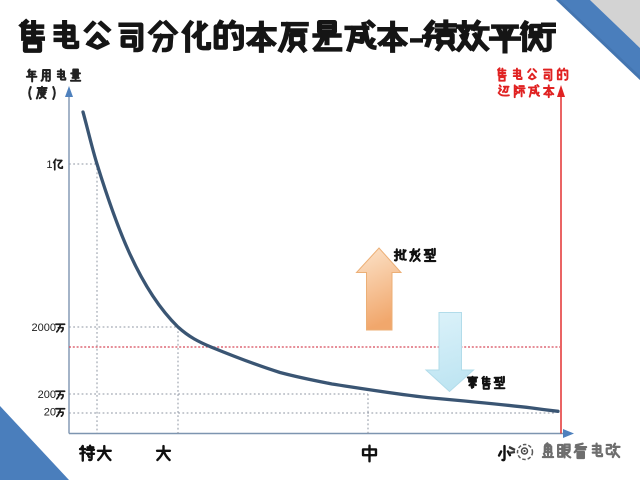 This screenshot has height=485, width=640. What do you see at coordinates (47, 395) in the screenshot?
I see `svg-text: 200` at bounding box center [47, 395].